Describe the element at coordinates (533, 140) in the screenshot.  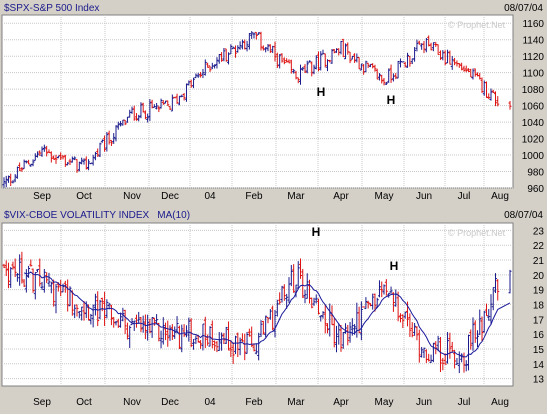
I see `y-tick-label: 1020` at that location.